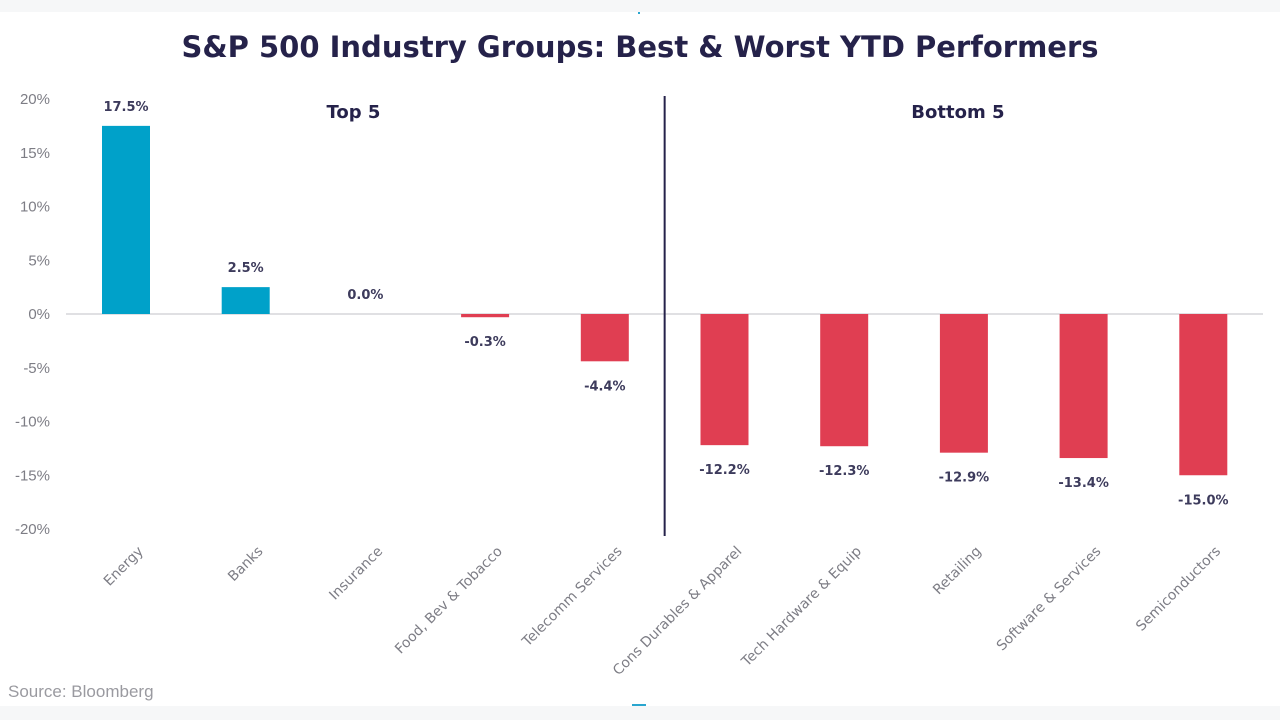  What do you see at coordinates (639, 705) in the screenshot?
I see `decorative-dash` at bounding box center [639, 705].